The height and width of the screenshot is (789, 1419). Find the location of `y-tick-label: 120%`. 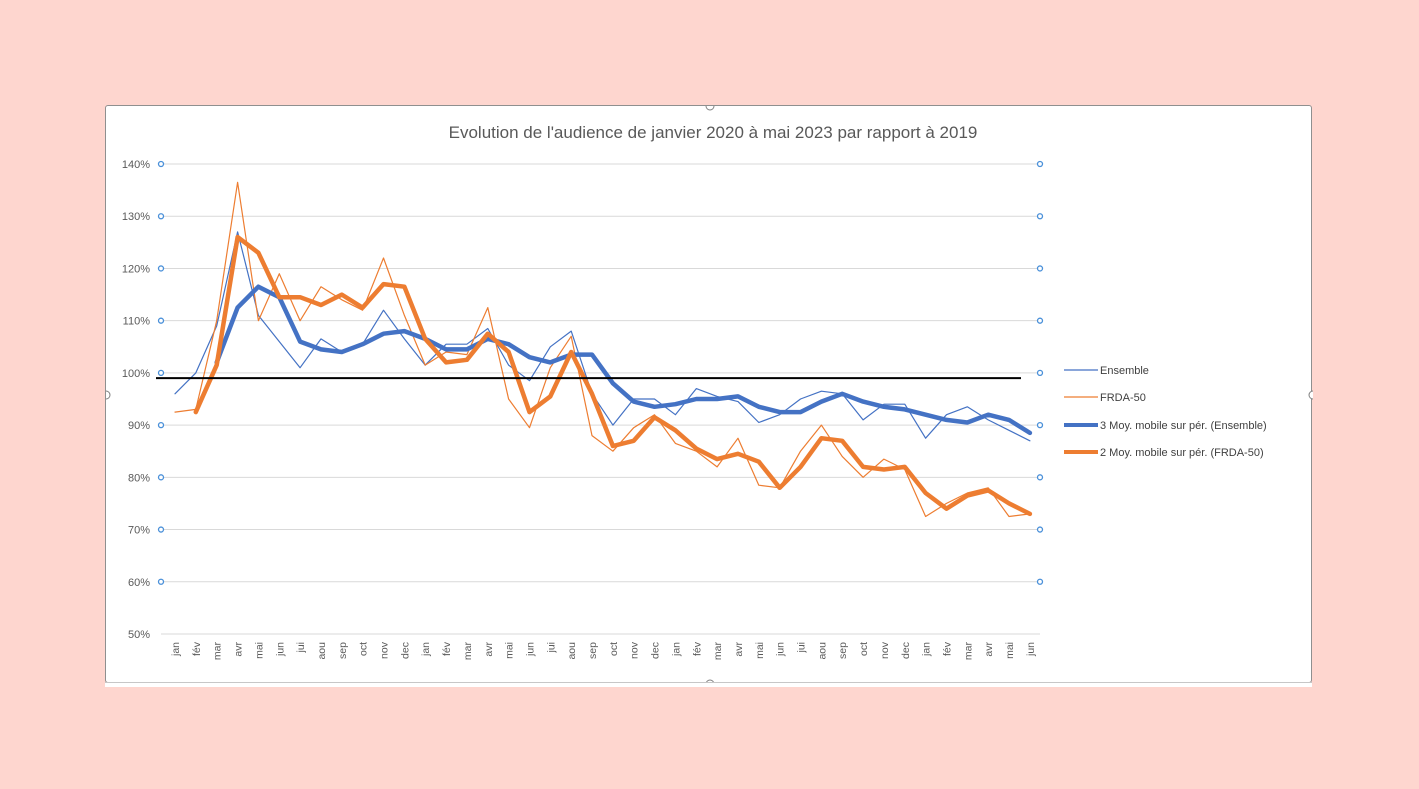

y-tick-label: 120% is located at coordinates (136, 269).